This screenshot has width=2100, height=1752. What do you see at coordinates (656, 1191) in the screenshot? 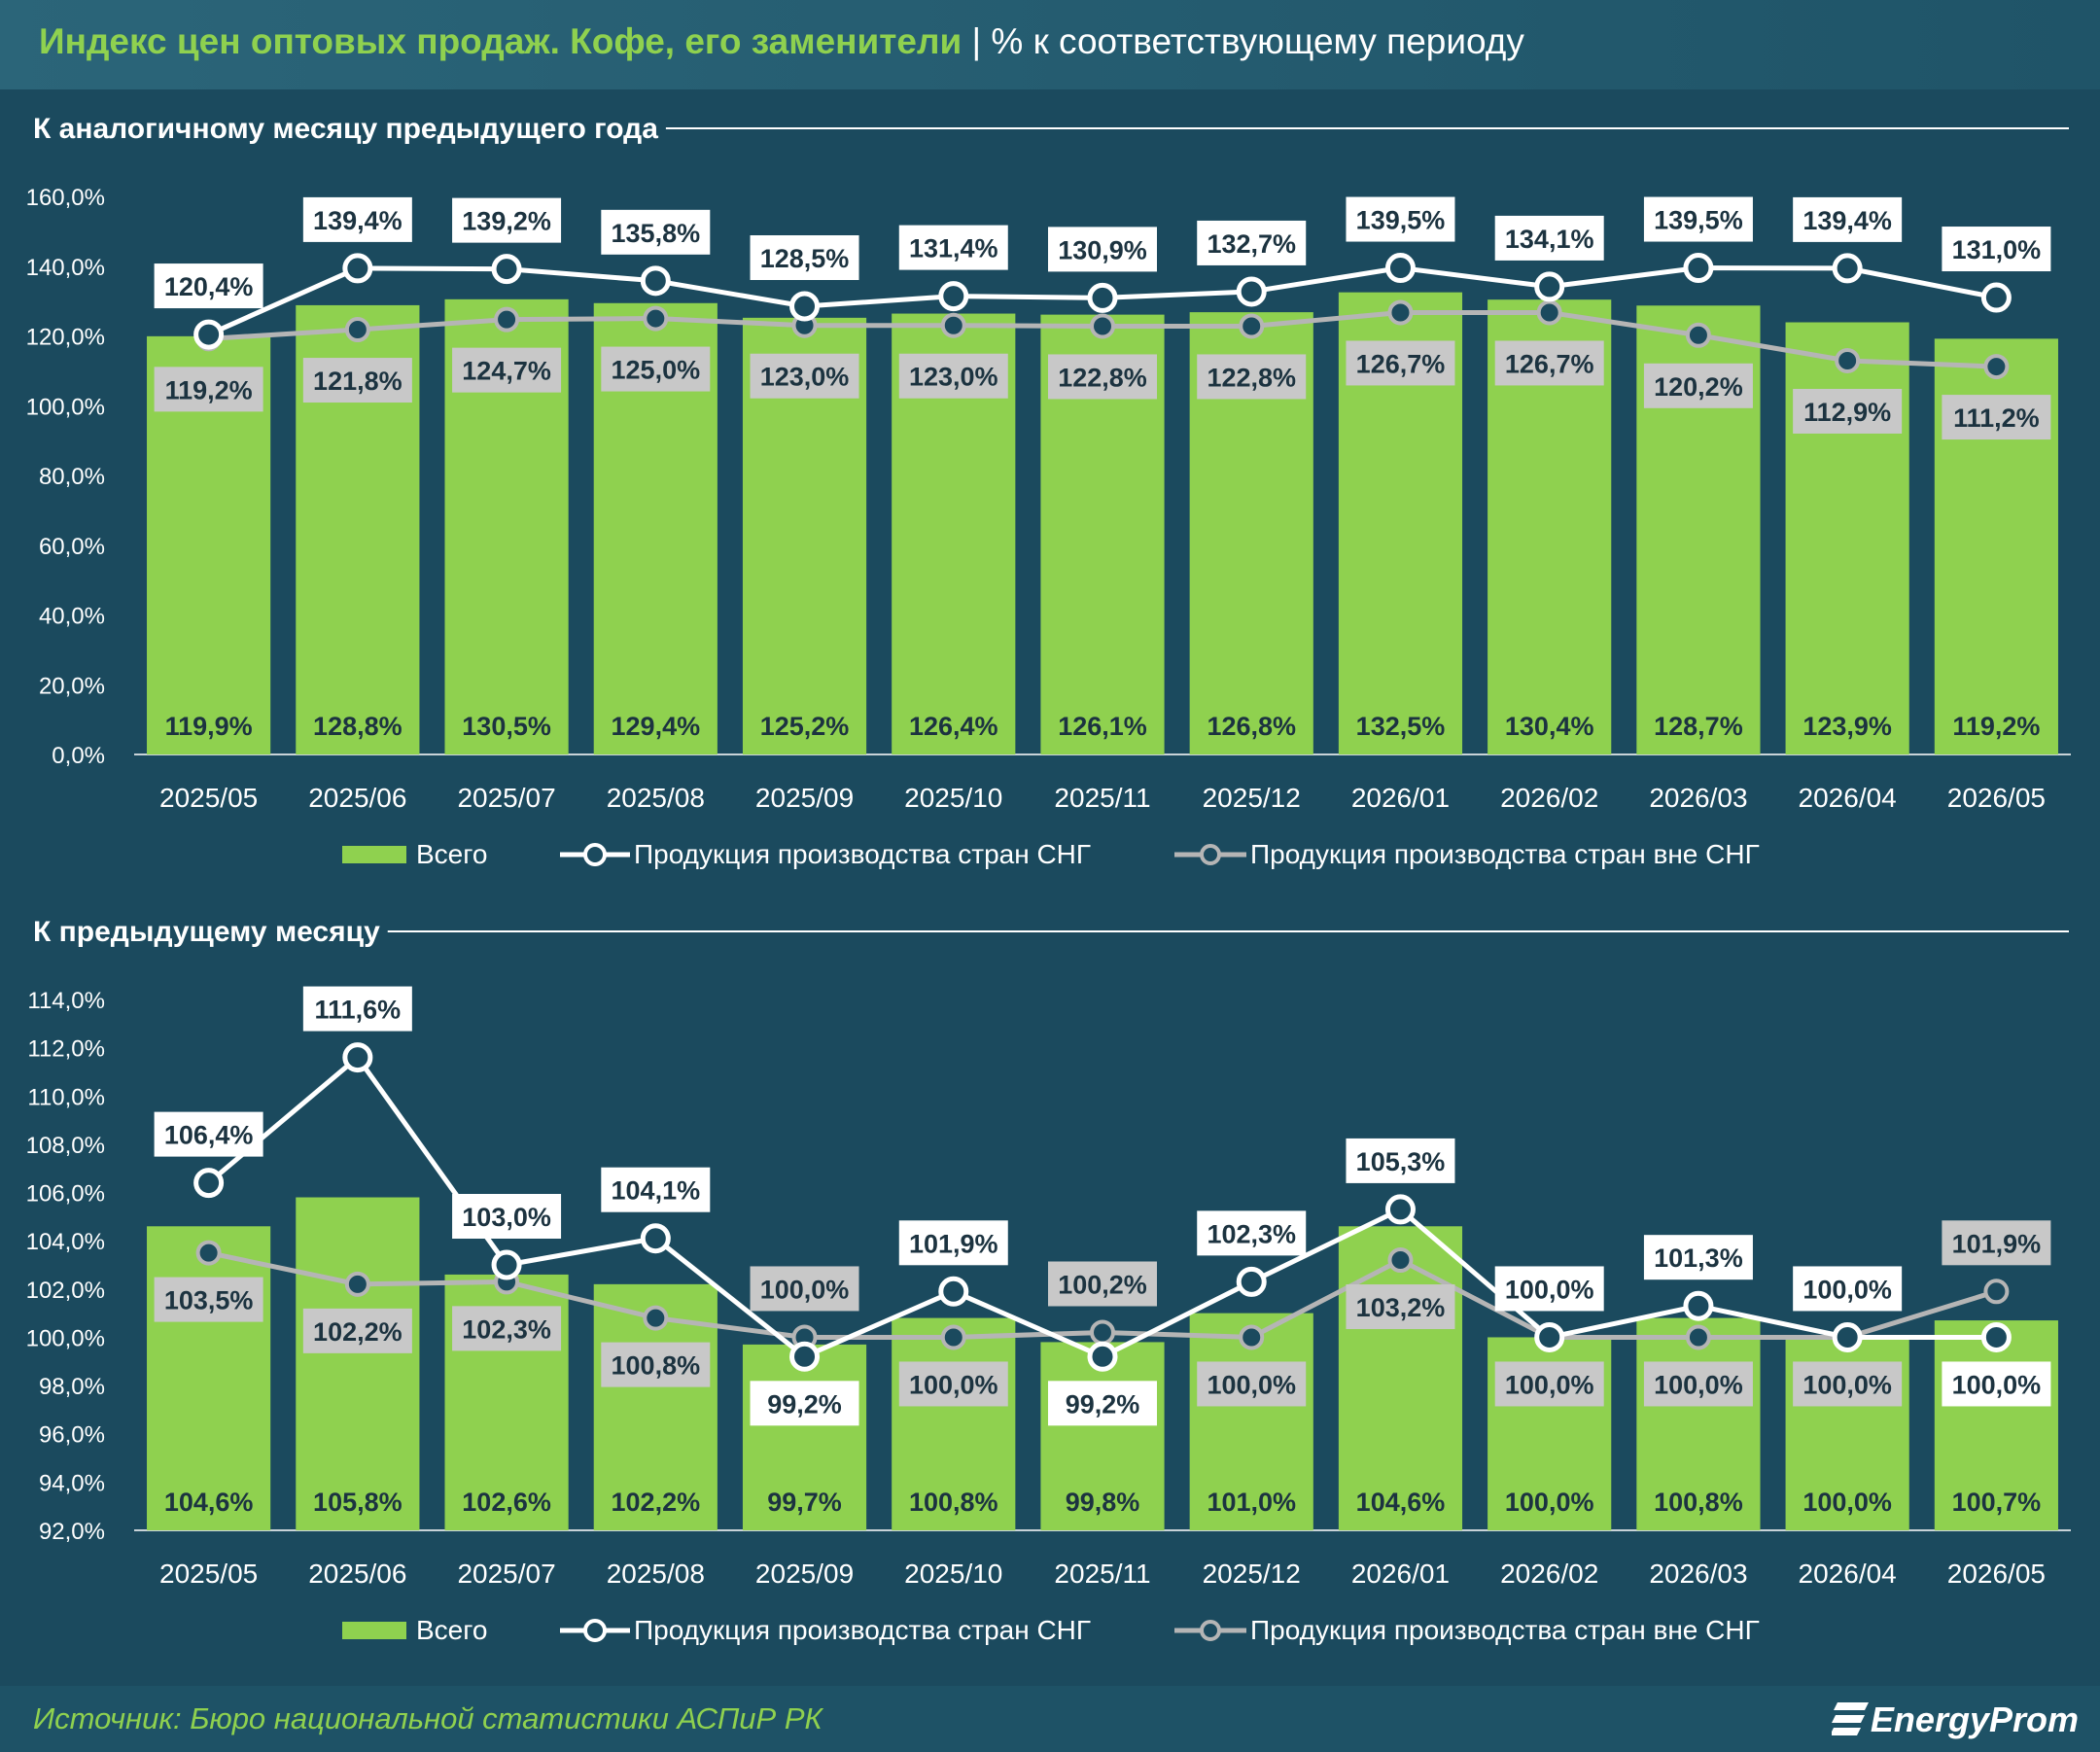
I see `cis-value-label: 104,1%` at bounding box center [656, 1191].